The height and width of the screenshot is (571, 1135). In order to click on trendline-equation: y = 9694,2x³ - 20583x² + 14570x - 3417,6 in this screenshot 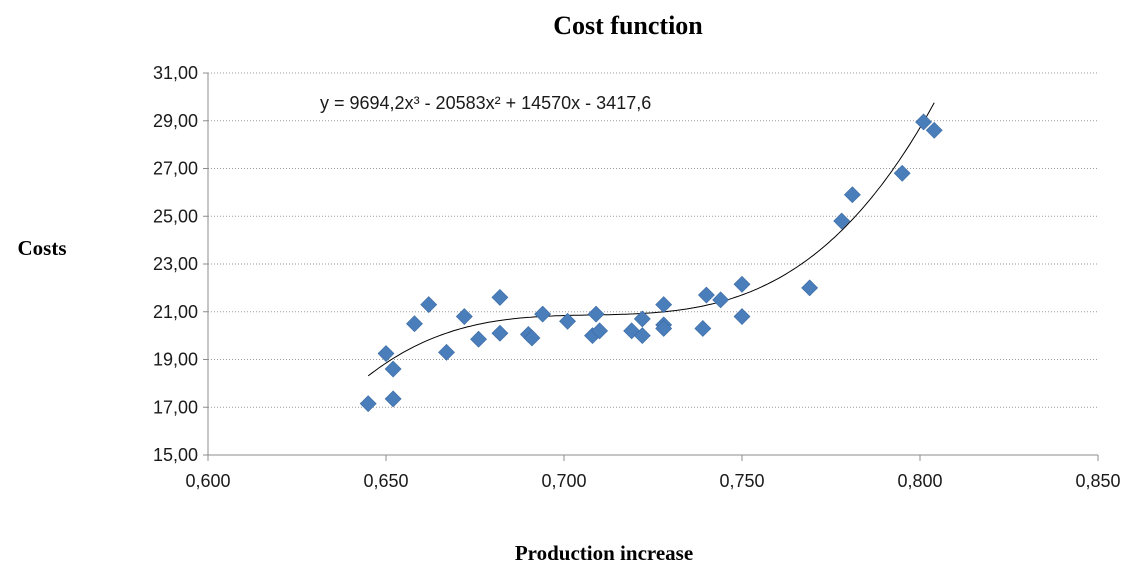, I will do `click(485, 103)`.